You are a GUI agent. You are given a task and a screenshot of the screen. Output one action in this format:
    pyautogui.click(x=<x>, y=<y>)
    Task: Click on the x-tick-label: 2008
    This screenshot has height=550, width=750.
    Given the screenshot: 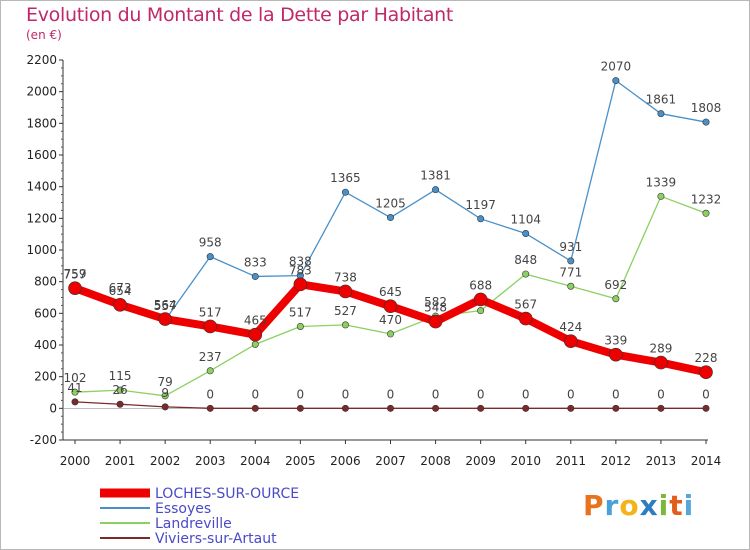 What is the action you would take?
    pyautogui.click(x=435, y=461)
    